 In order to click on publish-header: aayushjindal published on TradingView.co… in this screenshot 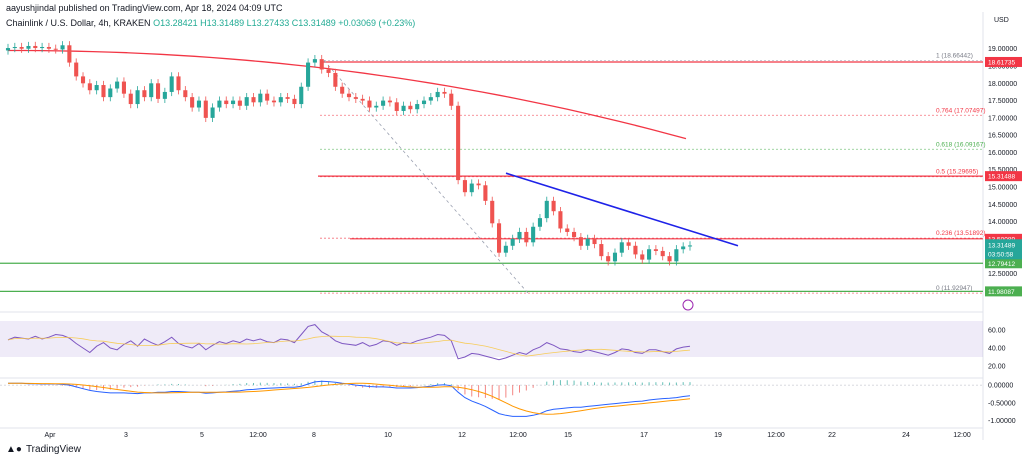, I will do `click(144, 8)`.